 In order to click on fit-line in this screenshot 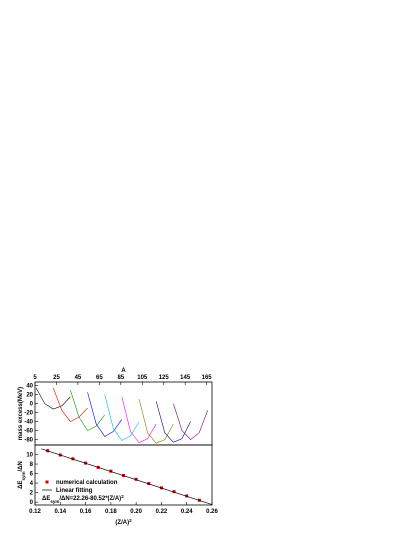, I will do `click(127, 476)`.